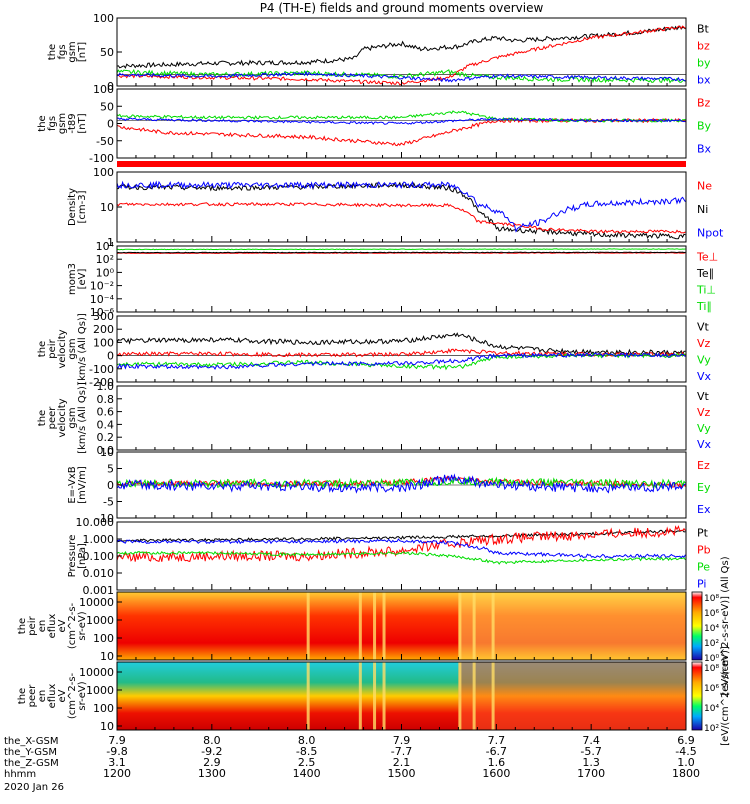 Image resolution: width=750 pixels, height=804 pixels. I want to click on series-ex-line, so click(401, 483).